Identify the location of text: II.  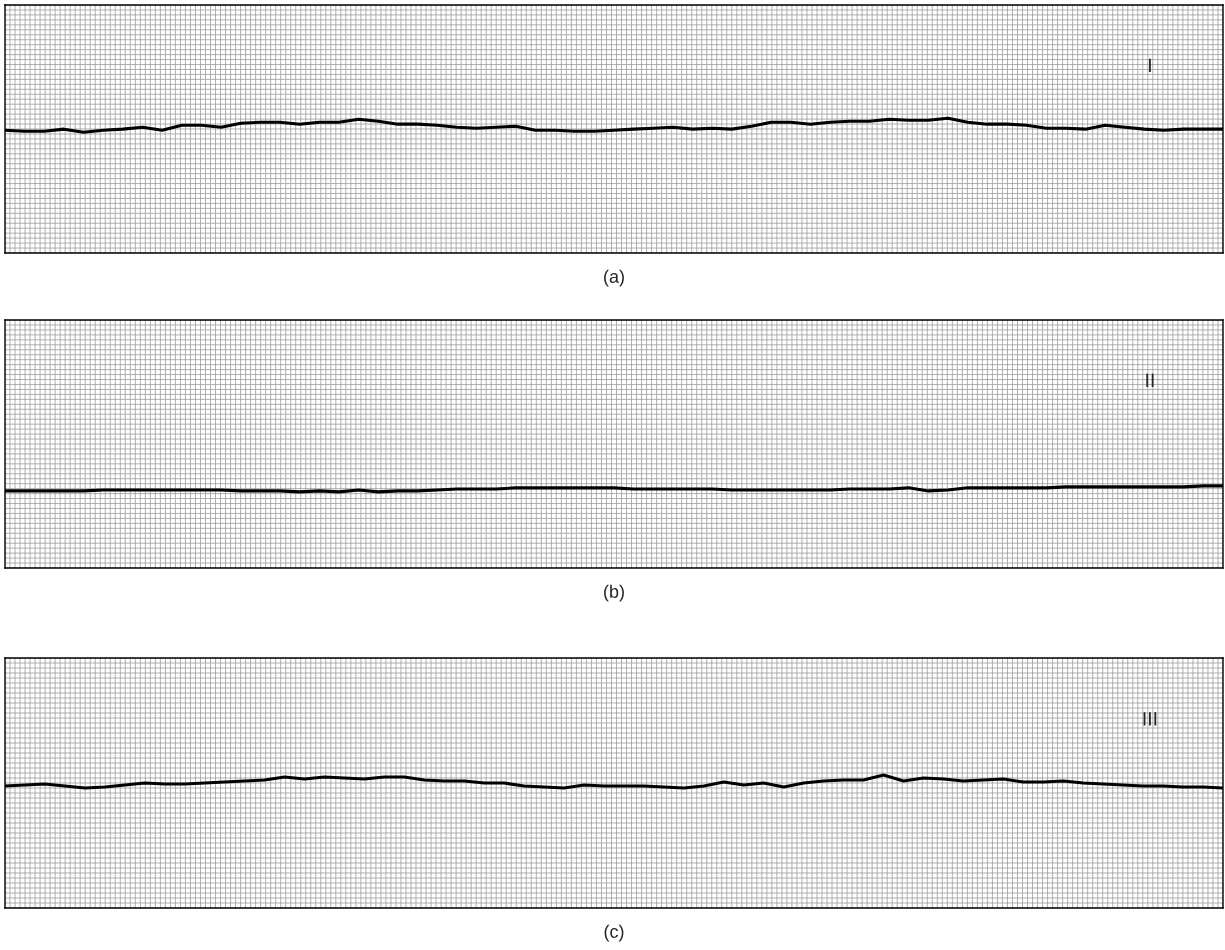
(1150, 380).